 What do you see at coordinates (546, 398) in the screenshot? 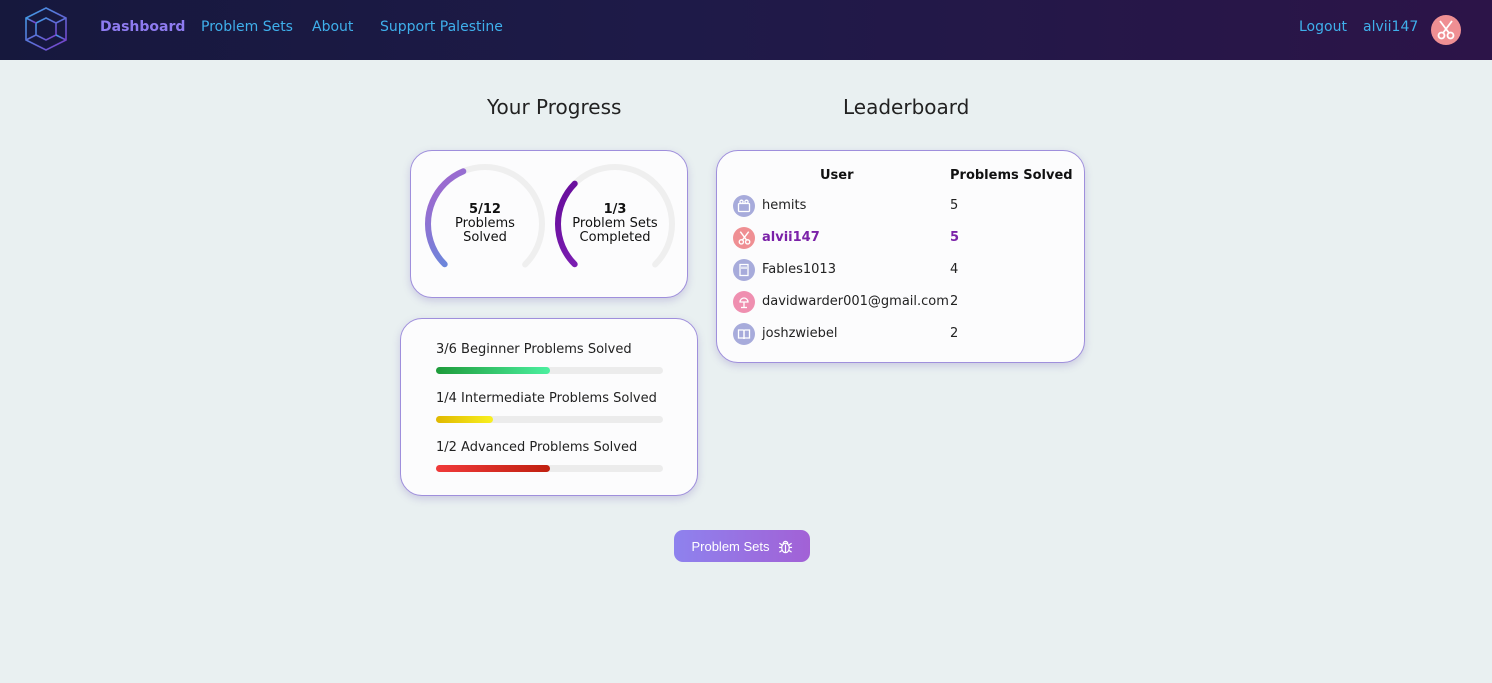
I see `intermediate-progress-label: 1/4 Intermediate Problems Solved` at bounding box center [546, 398].